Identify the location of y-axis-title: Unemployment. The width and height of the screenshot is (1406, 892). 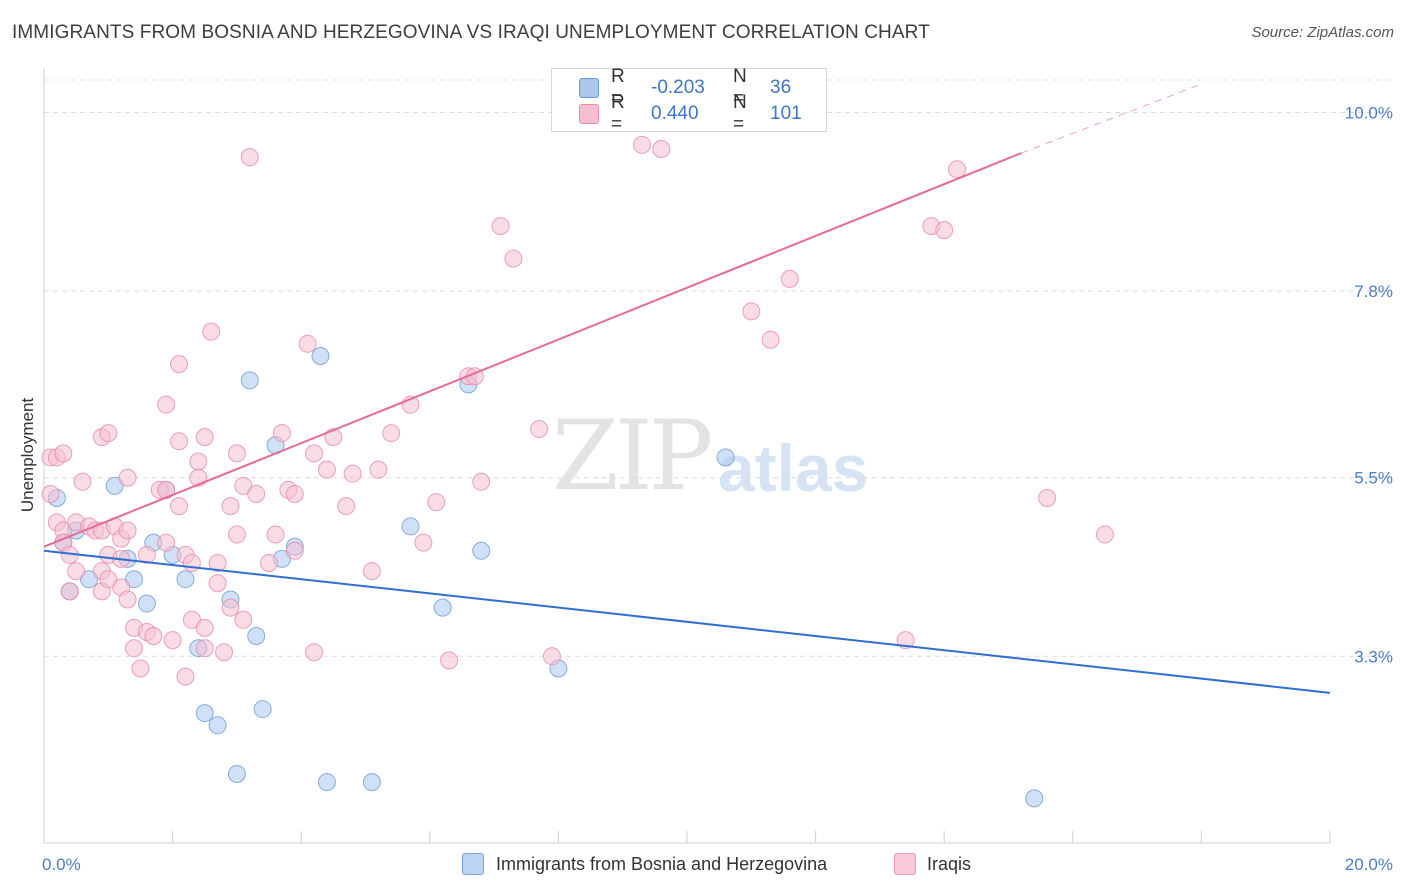
(27, 455).